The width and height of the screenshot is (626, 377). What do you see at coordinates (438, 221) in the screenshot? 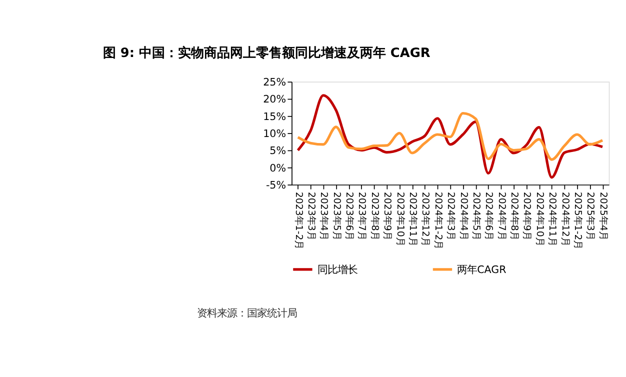
I see `x-tick-label: 2024年1-2月` at bounding box center [438, 221].